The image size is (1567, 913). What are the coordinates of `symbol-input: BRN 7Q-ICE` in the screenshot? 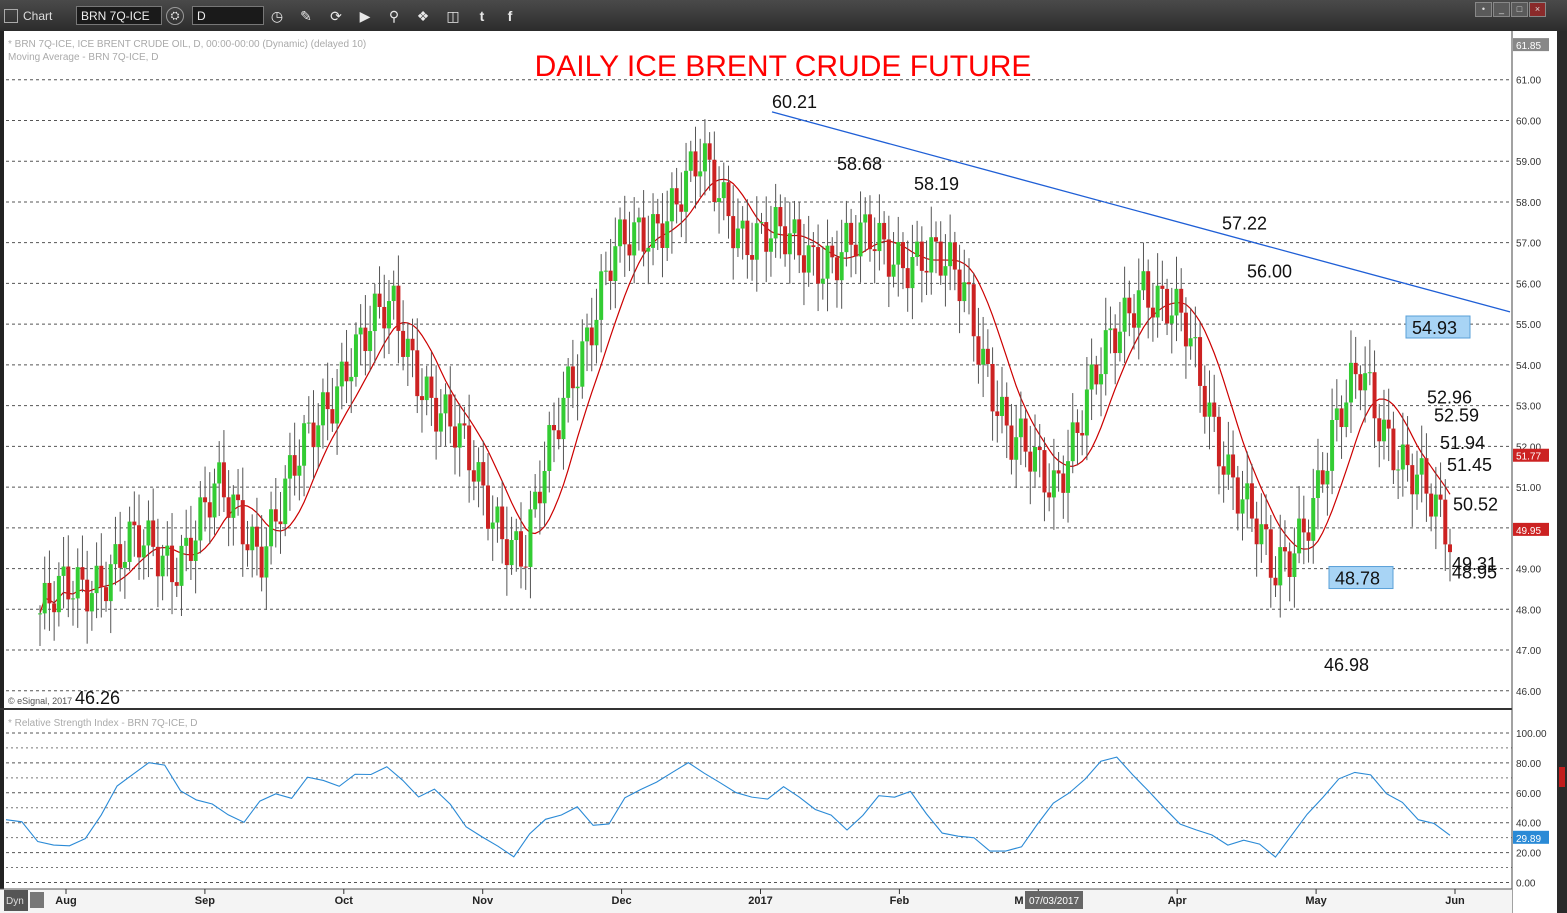 It's located at (119, 15).